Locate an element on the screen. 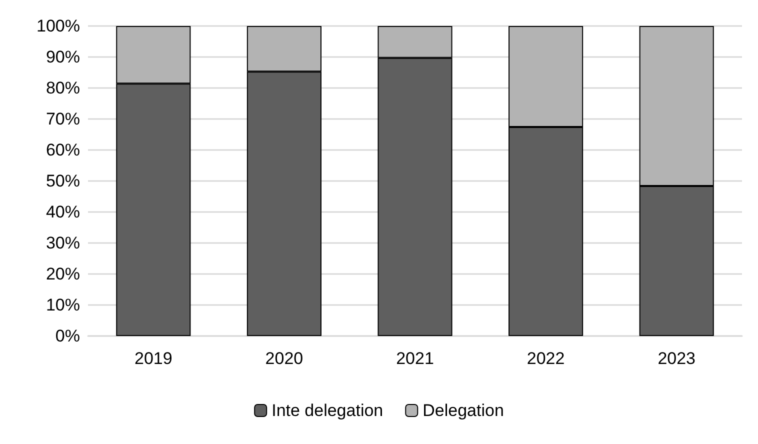  y-tick-label: 70% is located at coordinates (63, 119).